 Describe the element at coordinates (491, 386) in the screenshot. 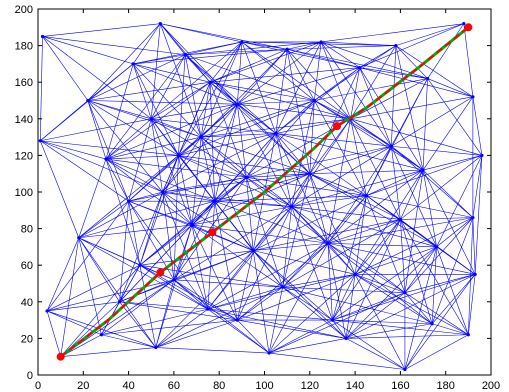

I see `x-tick-label: 200` at that location.